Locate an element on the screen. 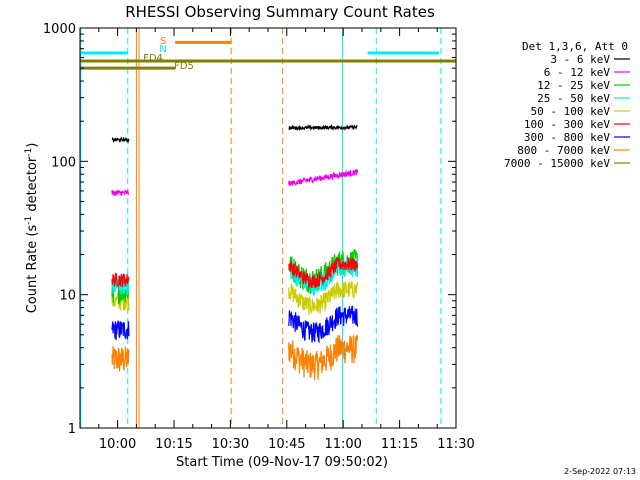  legend-entry-label: 100 - 300 keV is located at coordinates (567, 124).